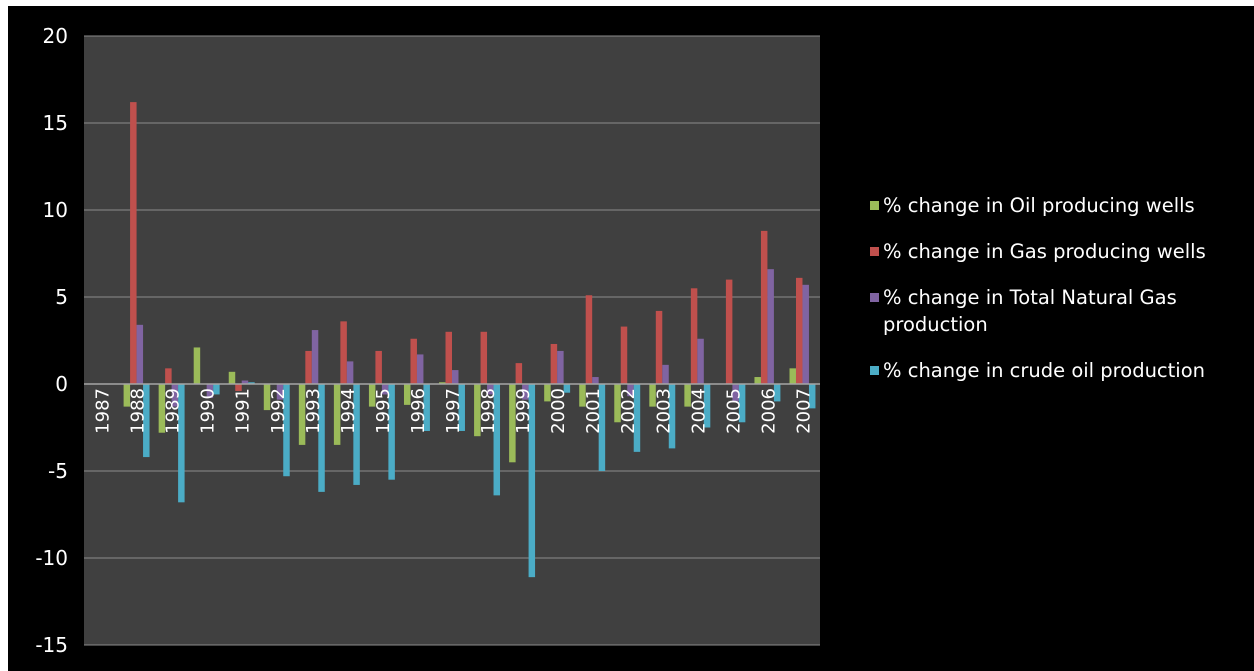  Describe the element at coordinates (267, 397) in the screenshot. I see `bar-series1-1992` at that location.